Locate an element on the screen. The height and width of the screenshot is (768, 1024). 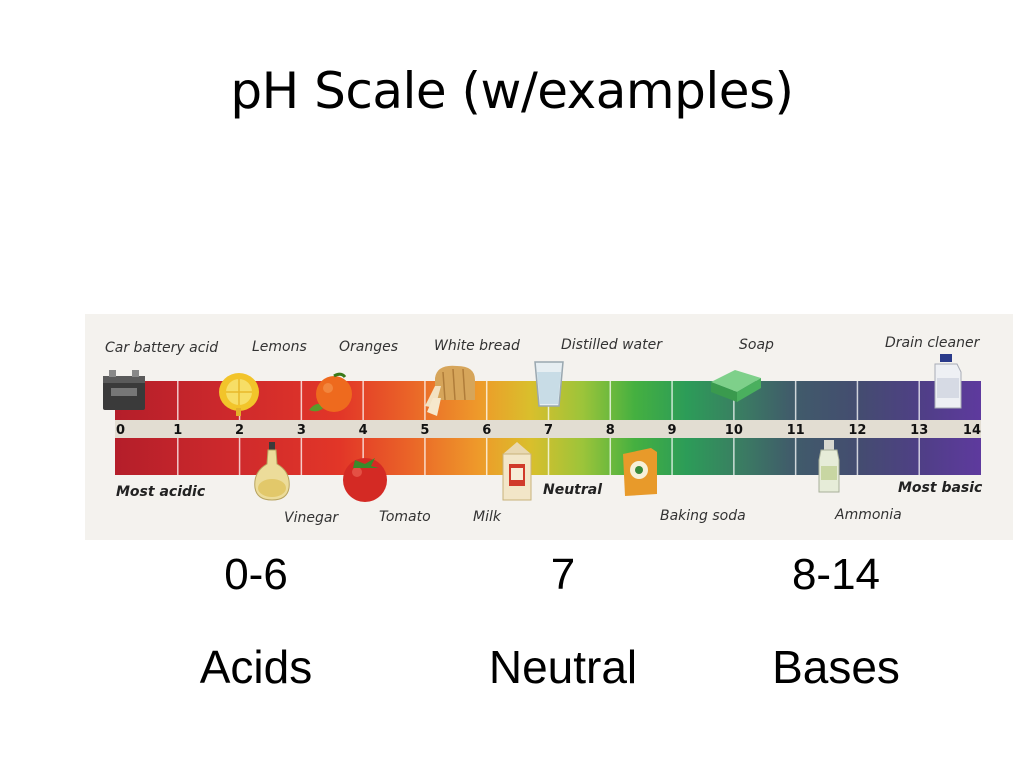
label-baking-soda: Baking soda is located at coordinates (703, 516).